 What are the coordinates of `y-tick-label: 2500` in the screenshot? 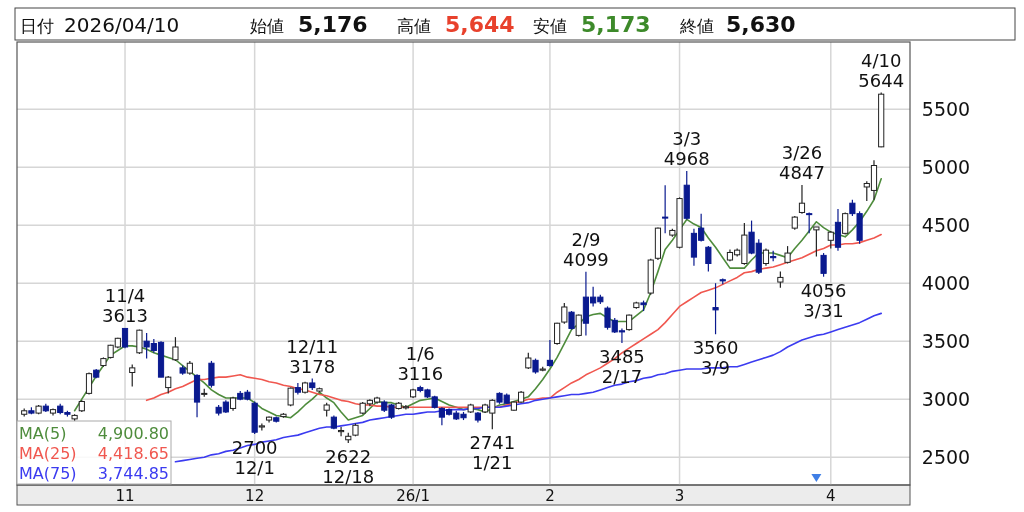 It's located at (946, 457).